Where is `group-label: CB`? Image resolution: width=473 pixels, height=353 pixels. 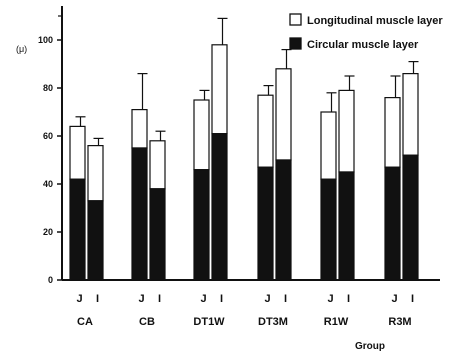 group-label: CB is located at coordinates (147, 322).